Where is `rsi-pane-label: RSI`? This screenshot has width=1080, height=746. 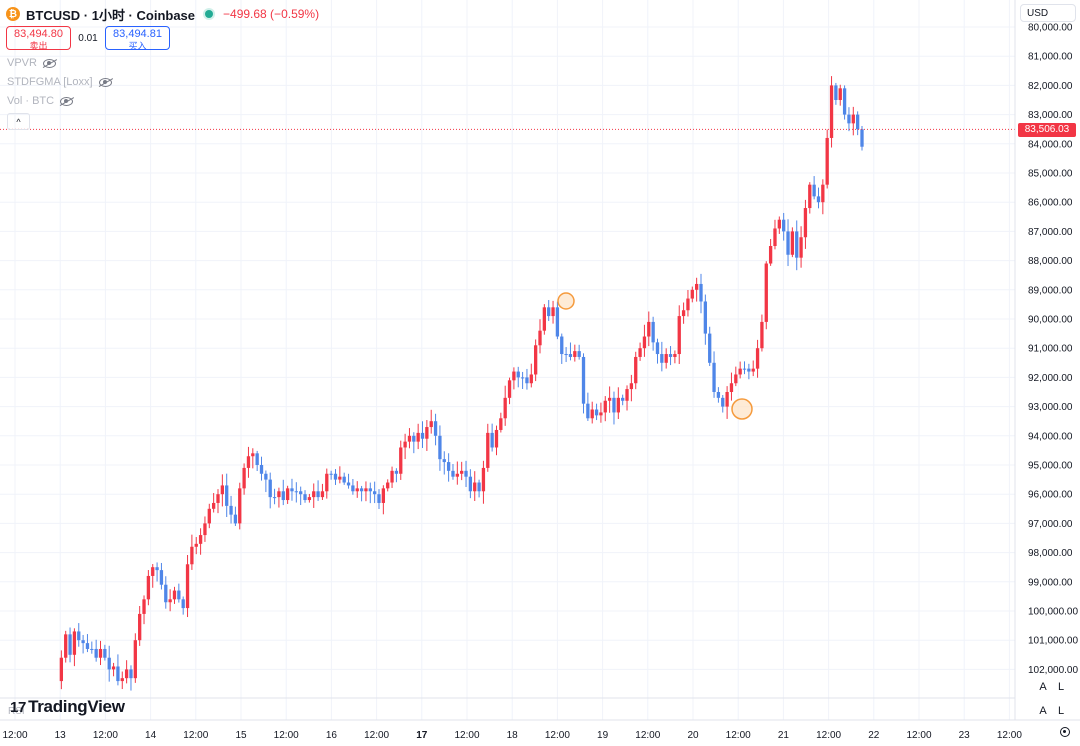
rsi-pane-label: RSI is located at coordinates (16, 711).